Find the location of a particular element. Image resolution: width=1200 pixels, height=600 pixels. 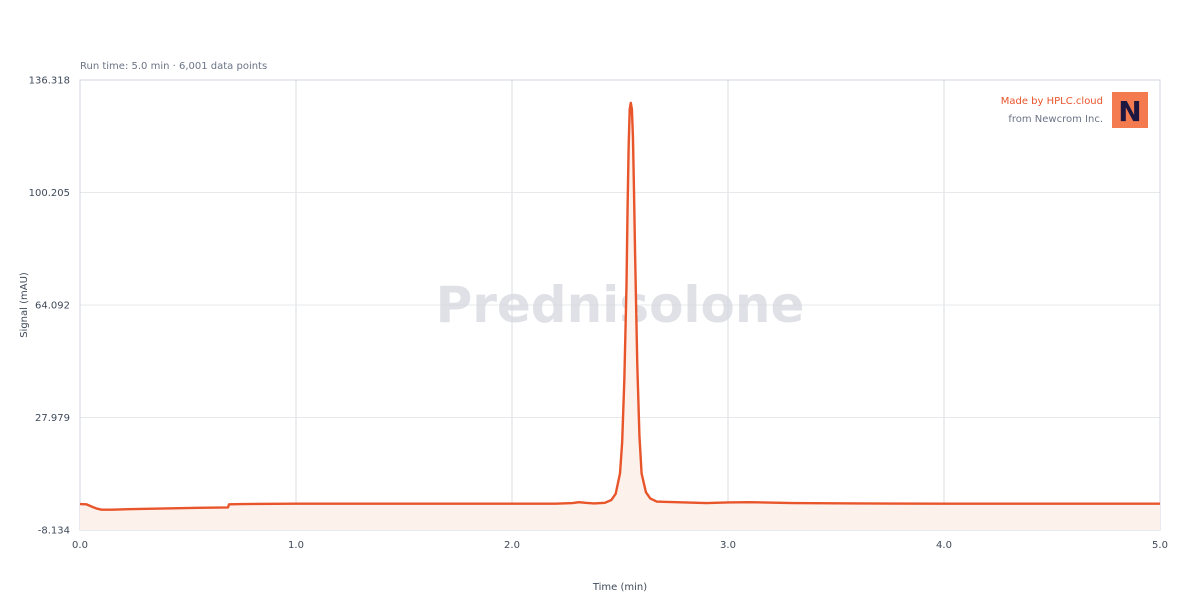

y-axis-ticks: -8.134 27.979 64.092 100.205 136.318 is located at coordinates (49, 306).